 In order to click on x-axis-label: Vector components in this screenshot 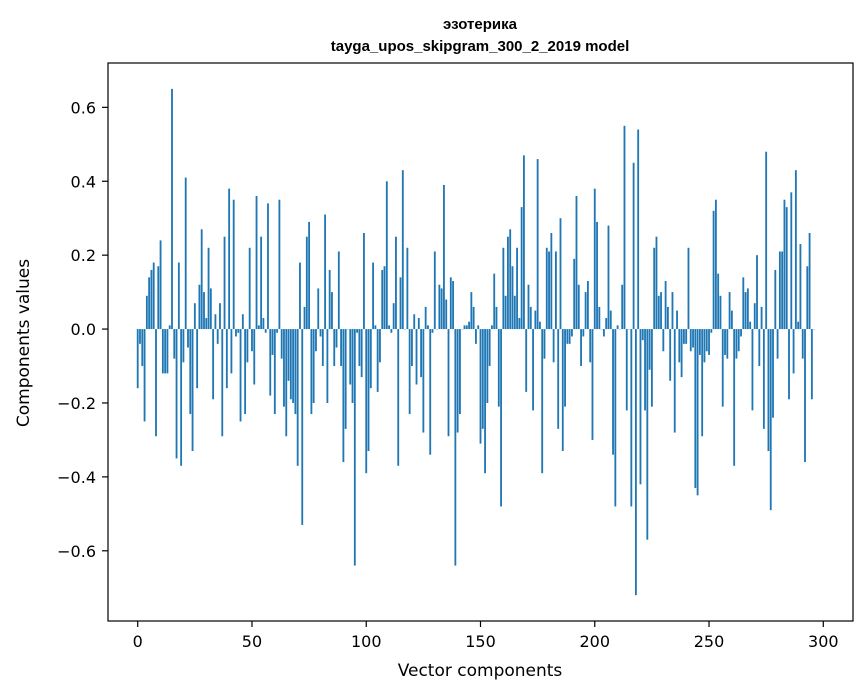, I will do `click(480, 671)`.